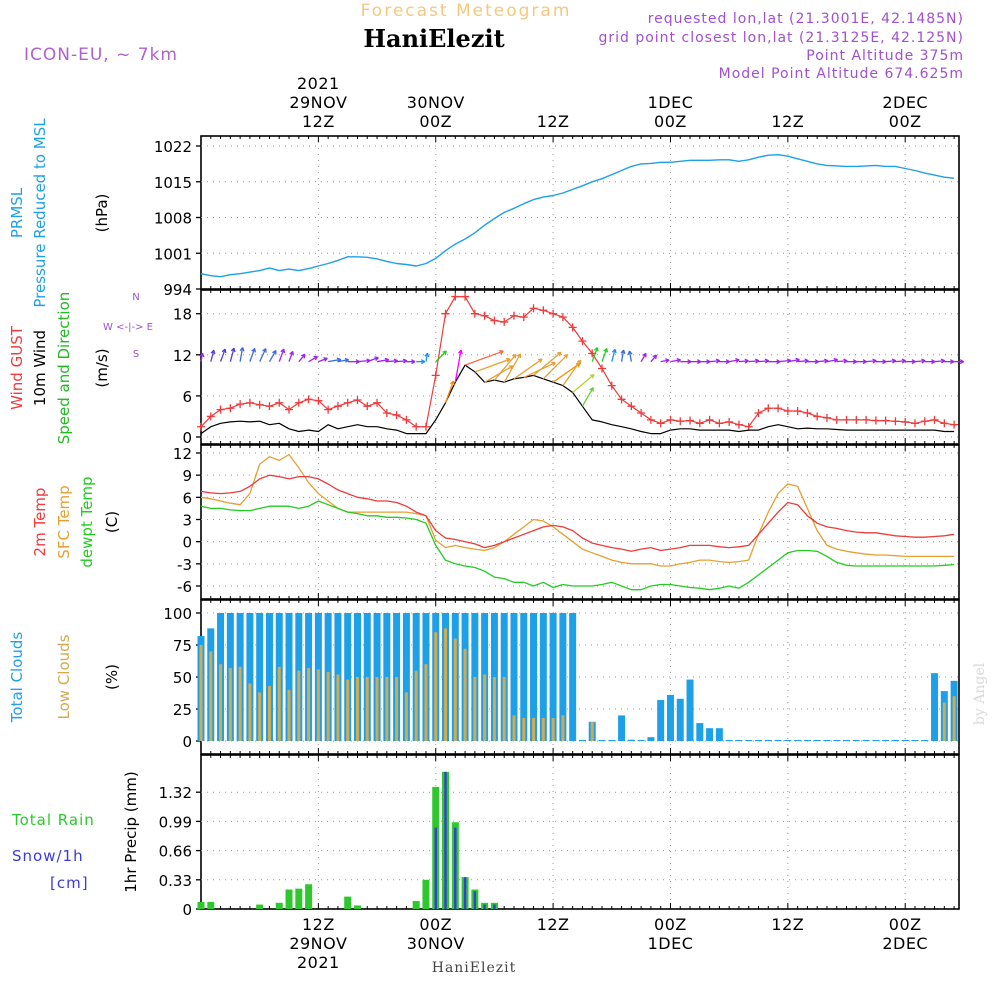 The height and width of the screenshot is (1000, 1000). Describe the element at coordinates (102, 213) in the screenshot. I see `pressure-unit: (hPa)` at that location.